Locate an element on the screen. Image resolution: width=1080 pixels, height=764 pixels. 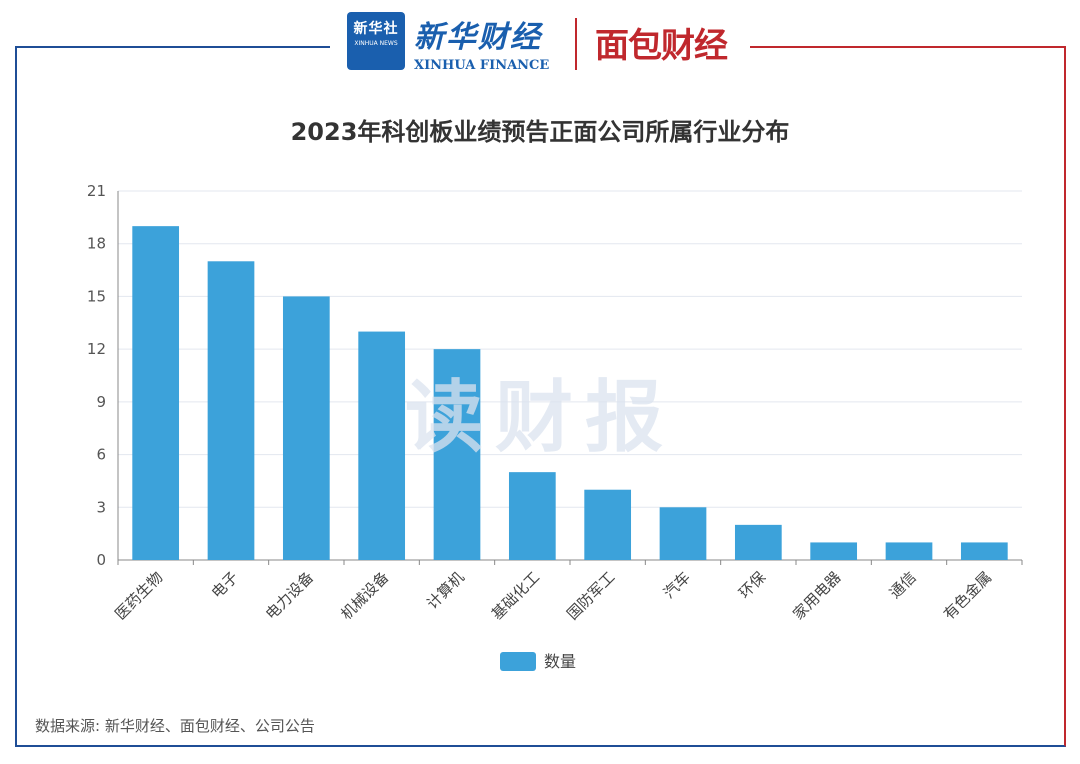
x-tick-label: 电子 is located at coordinates (225, 585).